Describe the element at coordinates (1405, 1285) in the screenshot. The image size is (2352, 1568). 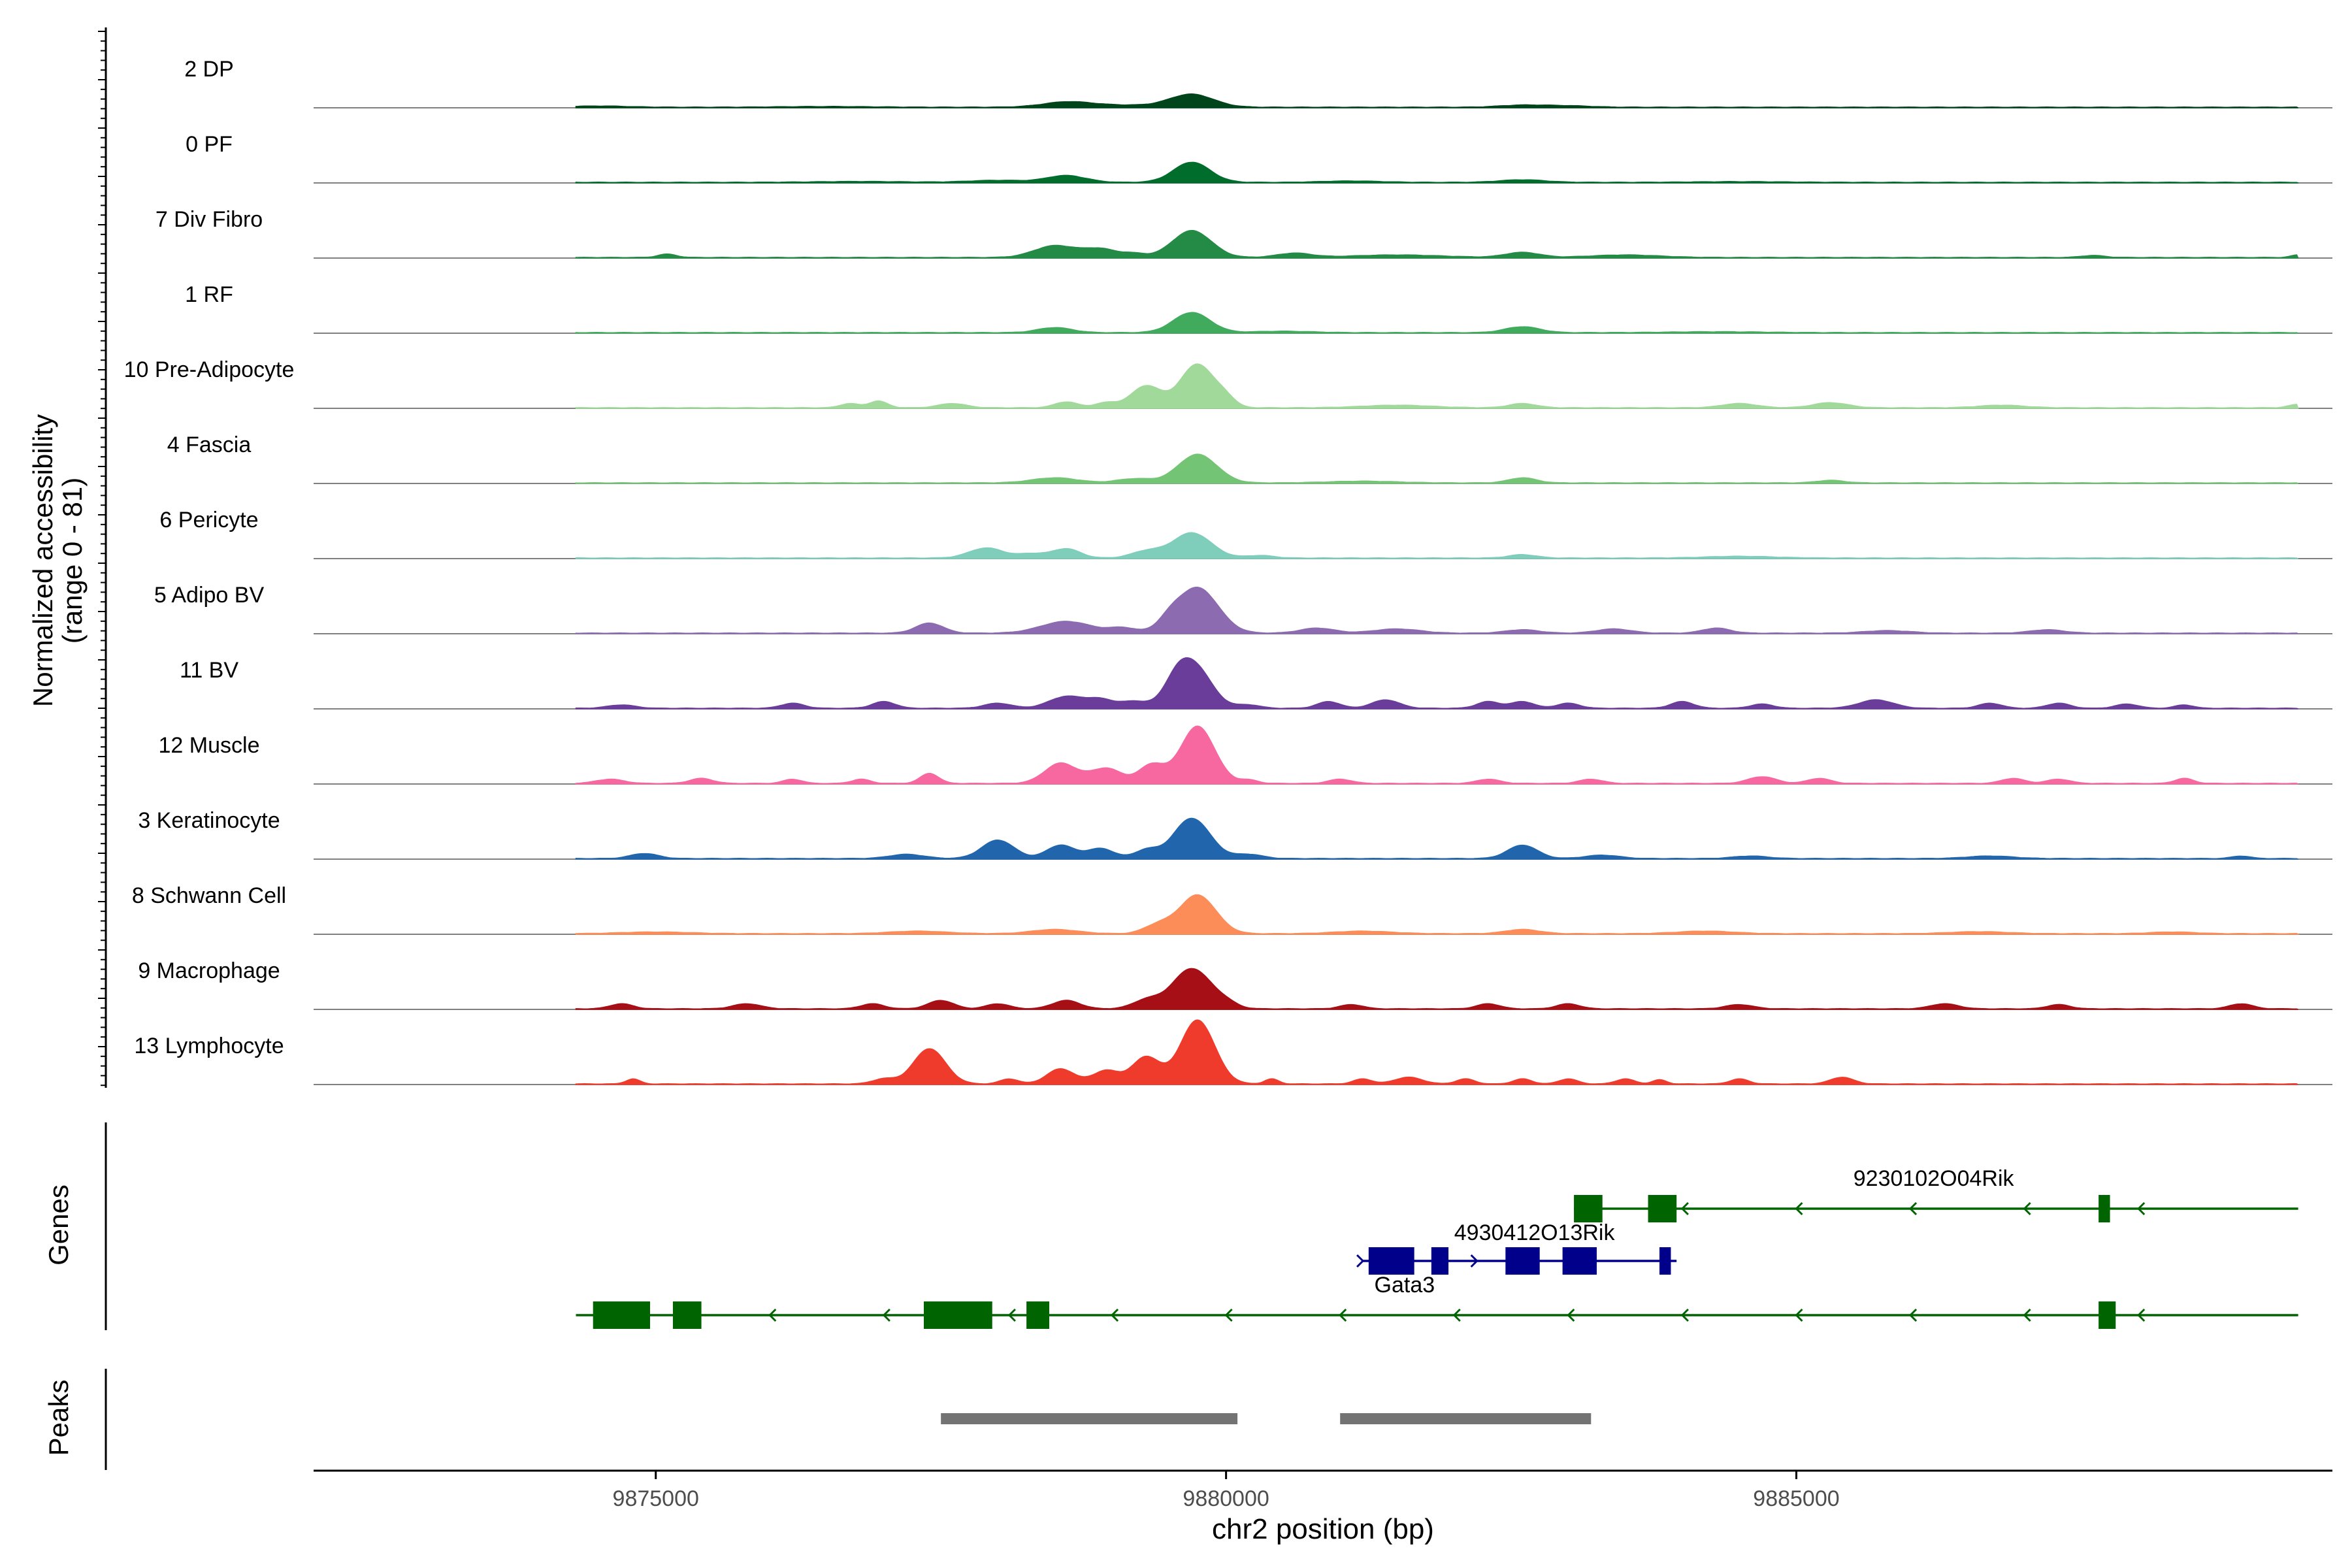
I see `gene-name-label: Gata3` at that location.